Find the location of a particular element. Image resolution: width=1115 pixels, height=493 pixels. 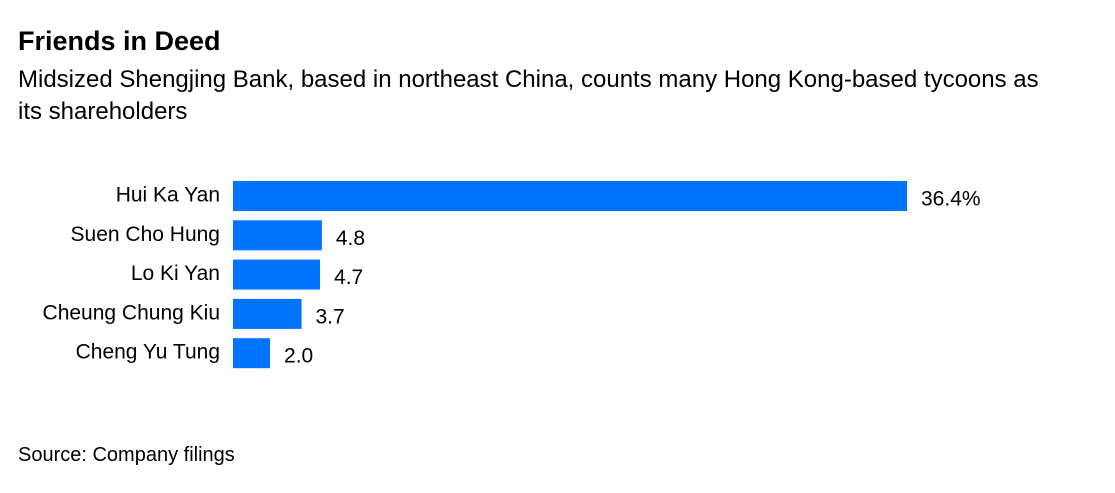

value-label: 3.7 is located at coordinates (330, 316).